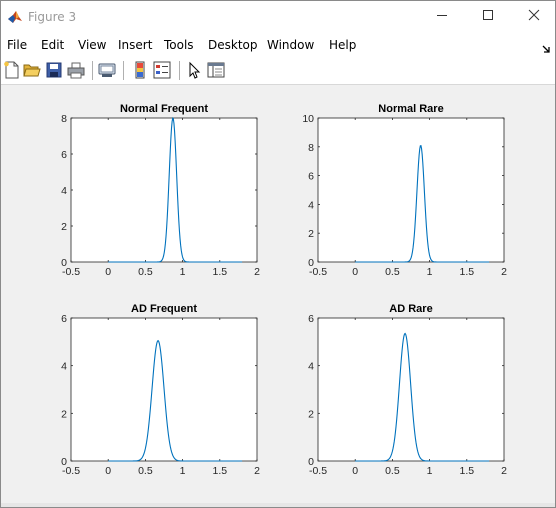 This screenshot has height=508, width=556. What do you see at coordinates (546, 47) in the screenshot?
I see `menu-overflow-arrow-icon` at bounding box center [546, 47].